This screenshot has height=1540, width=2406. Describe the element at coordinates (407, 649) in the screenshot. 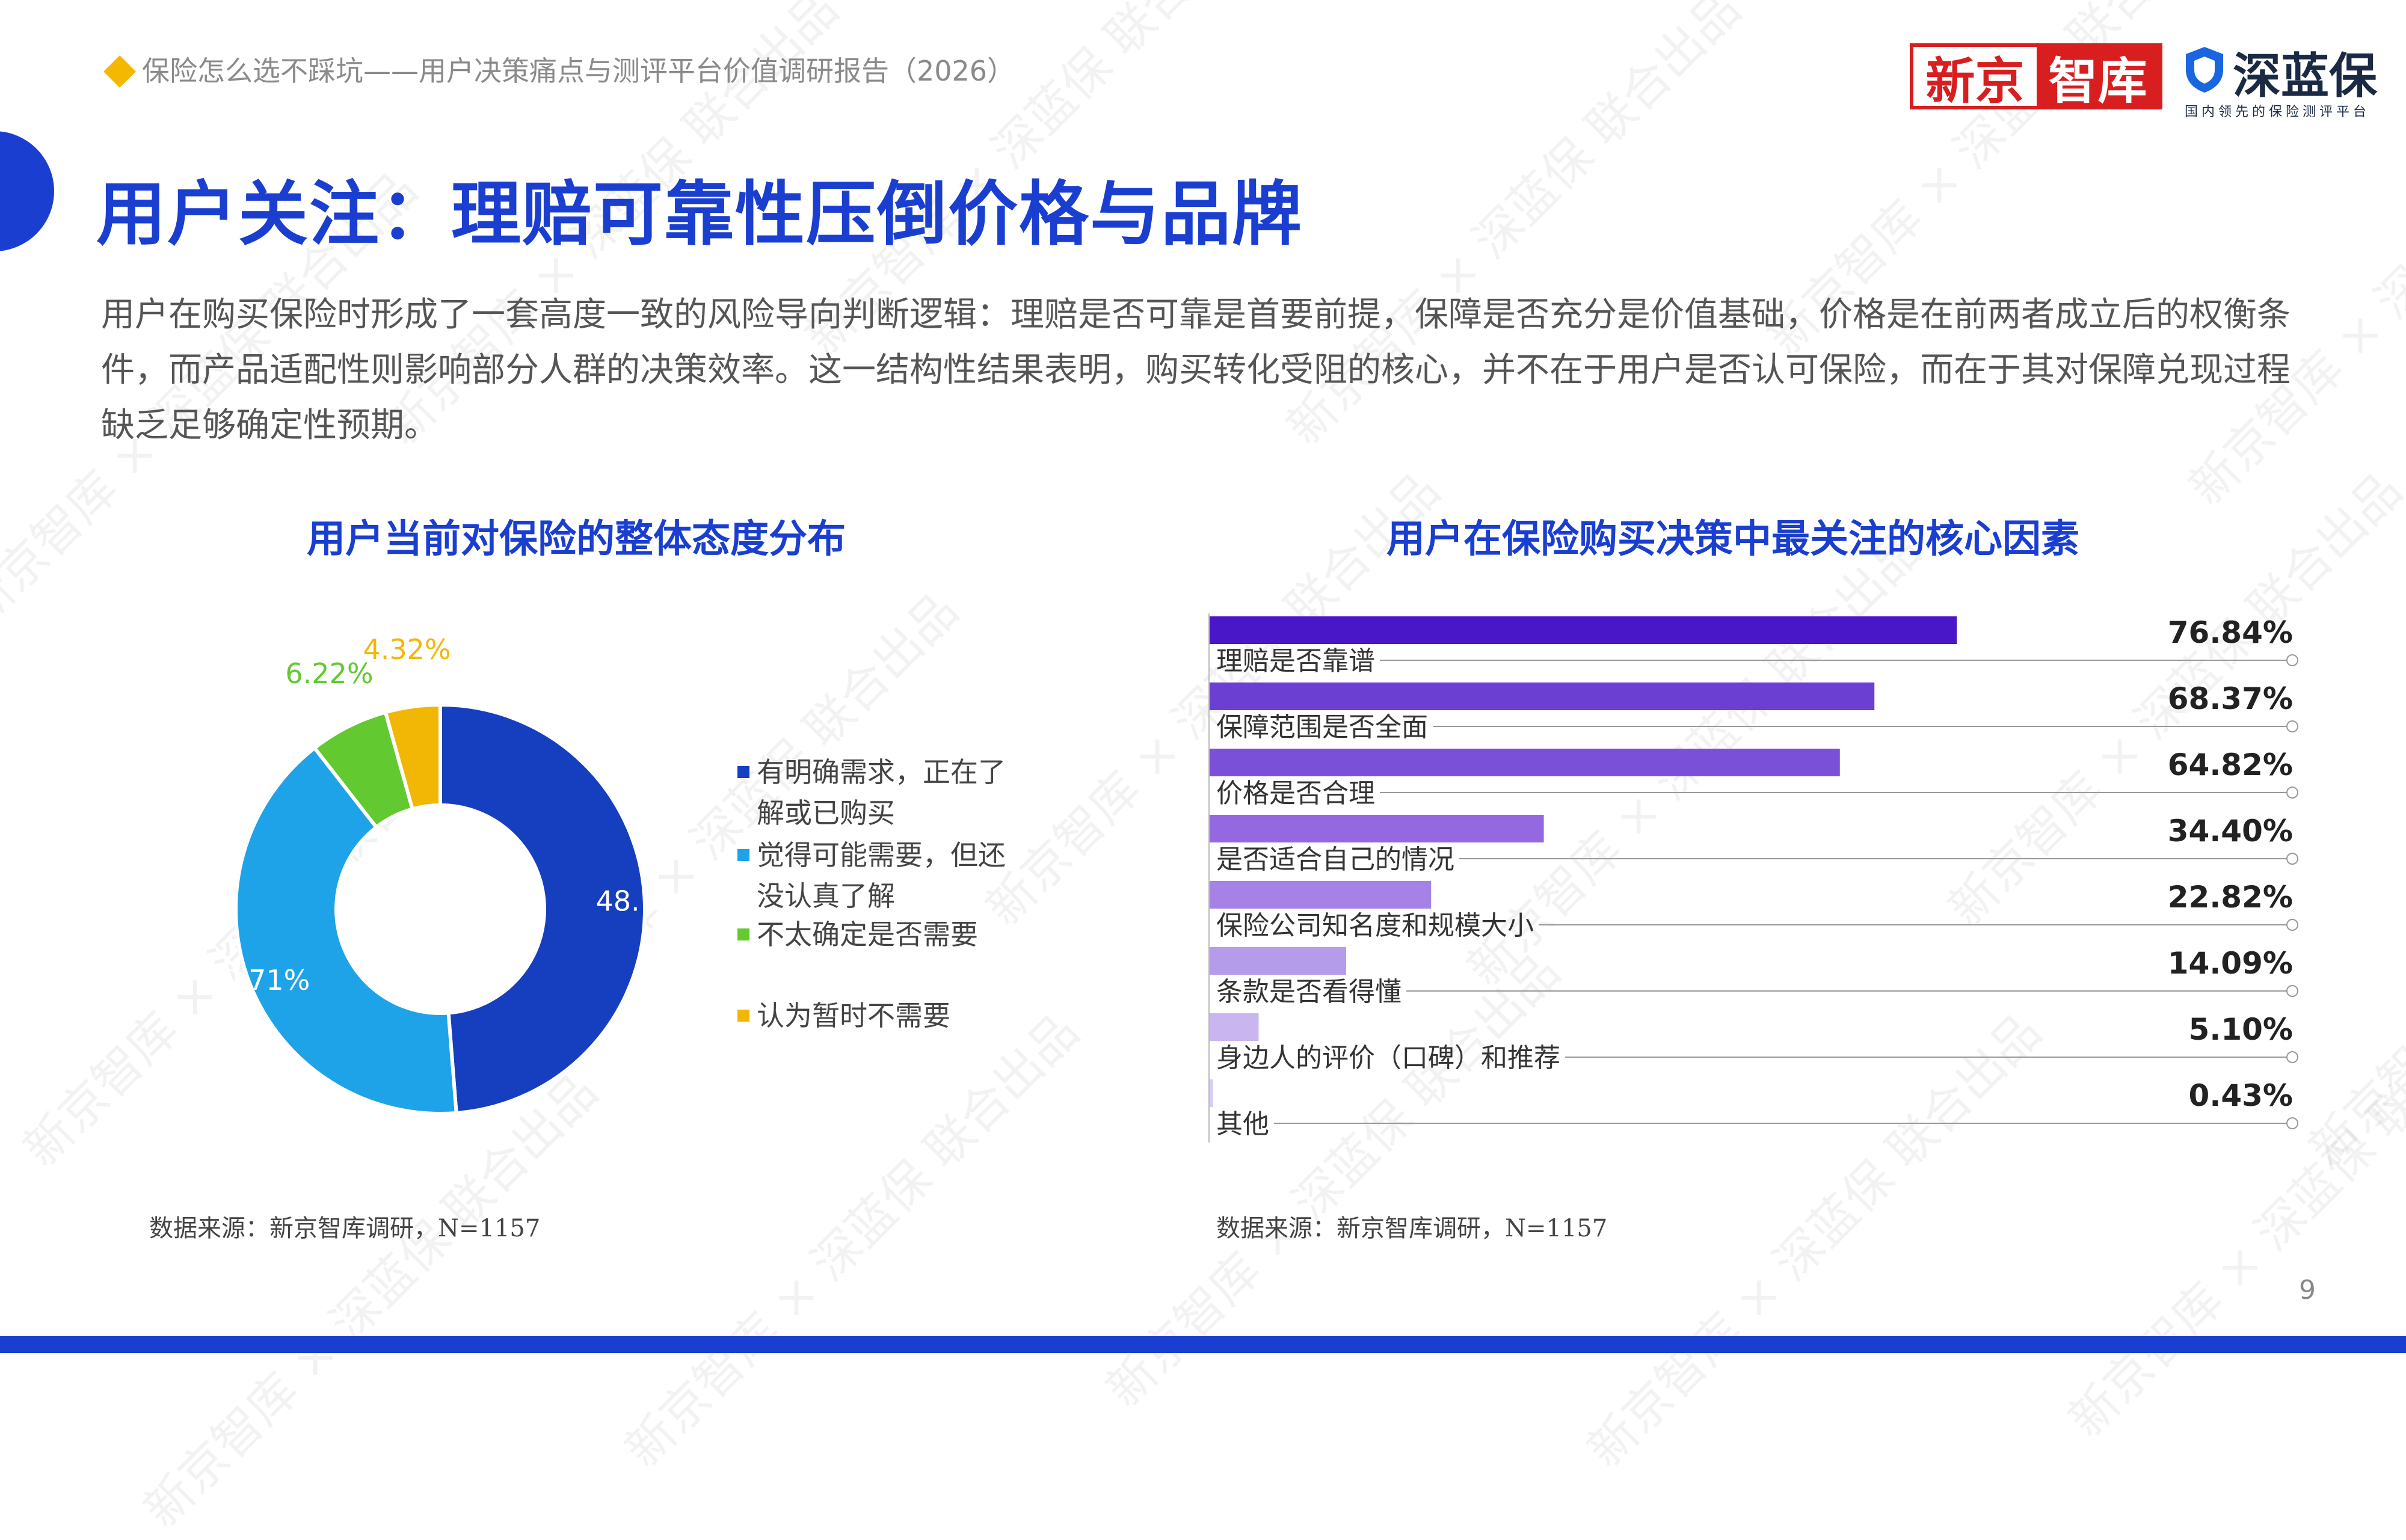

I see `donut-slice-label: 4.32%` at that location.